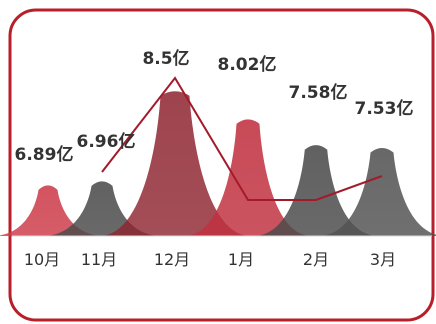  I want to click on value-label-1: 6.89亿, so click(44, 154).